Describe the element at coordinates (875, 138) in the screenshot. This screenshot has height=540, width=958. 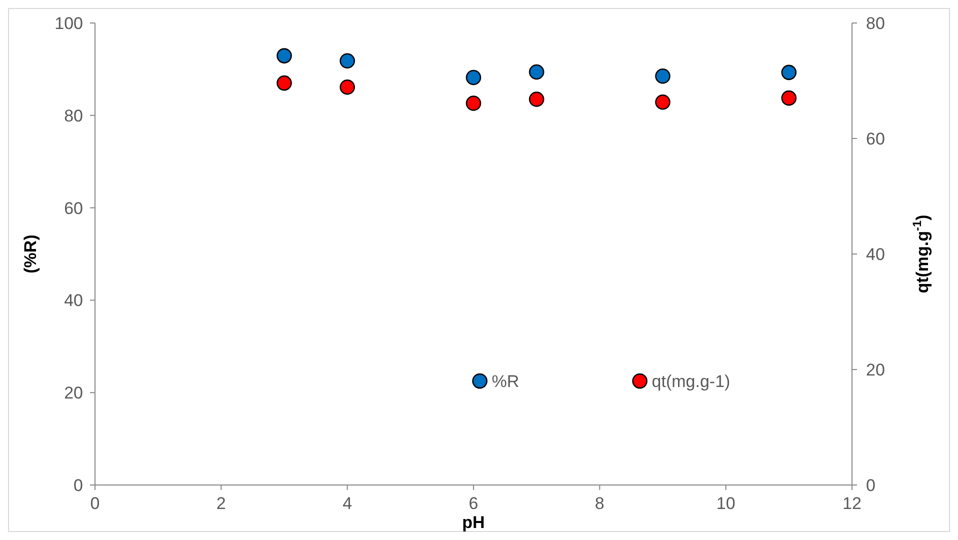
I see `y2-tick-label: 60` at that location.